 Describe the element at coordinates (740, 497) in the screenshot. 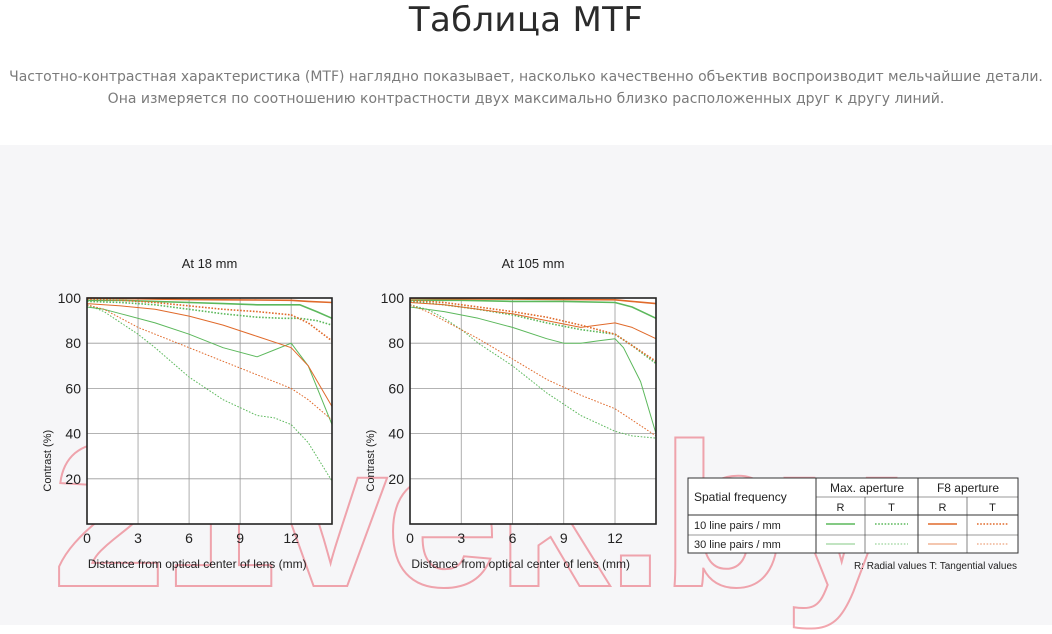

I see `legend-header-label: Spatial frequency` at that location.